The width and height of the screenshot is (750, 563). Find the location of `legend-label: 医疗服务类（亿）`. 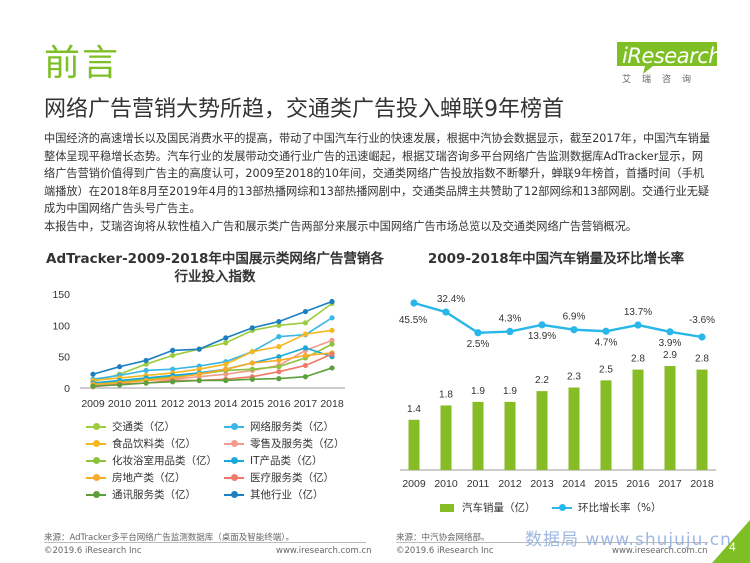

legend-label: 医疗服务类（亿） is located at coordinates (292, 478).